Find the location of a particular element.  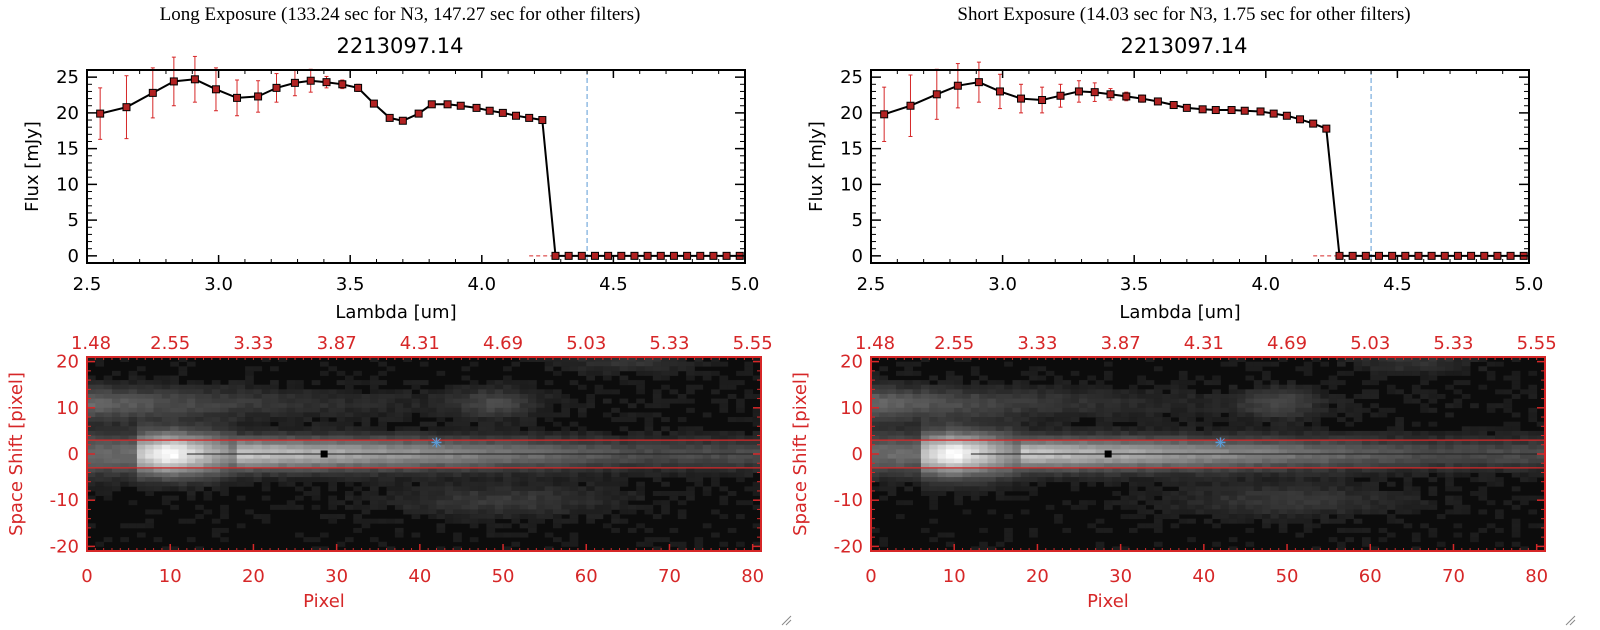

resize-grip-icon is located at coordinates (786, 620).